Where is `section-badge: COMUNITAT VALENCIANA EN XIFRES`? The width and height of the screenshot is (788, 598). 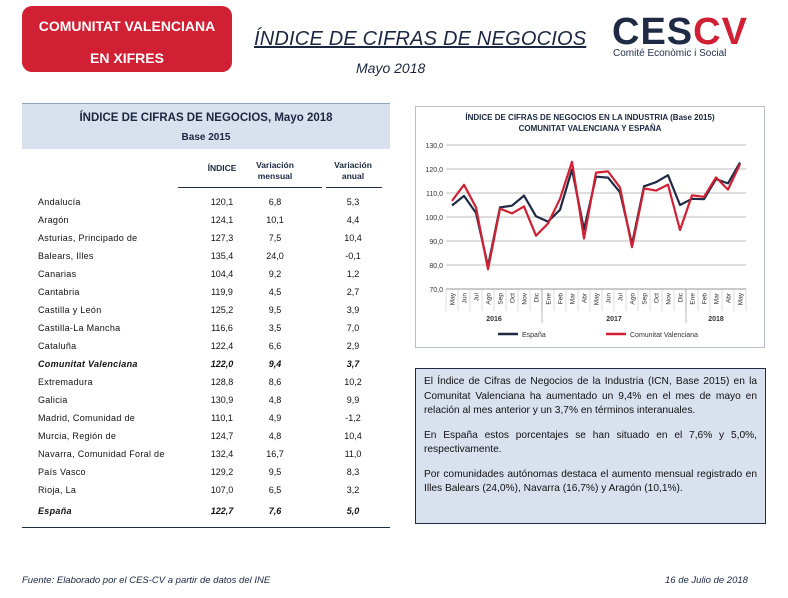 section-badge: COMUNITAT VALENCIANA EN XIFRES is located at coordinates (127, 39).